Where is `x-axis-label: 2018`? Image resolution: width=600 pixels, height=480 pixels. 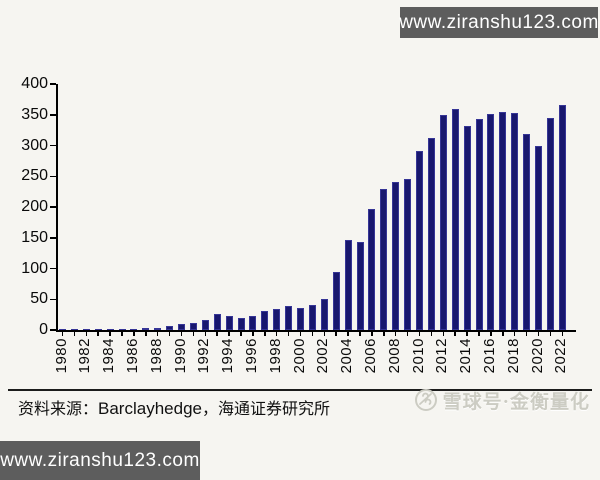 x-axis-label: 2018 is located at coordinates (513, 356).